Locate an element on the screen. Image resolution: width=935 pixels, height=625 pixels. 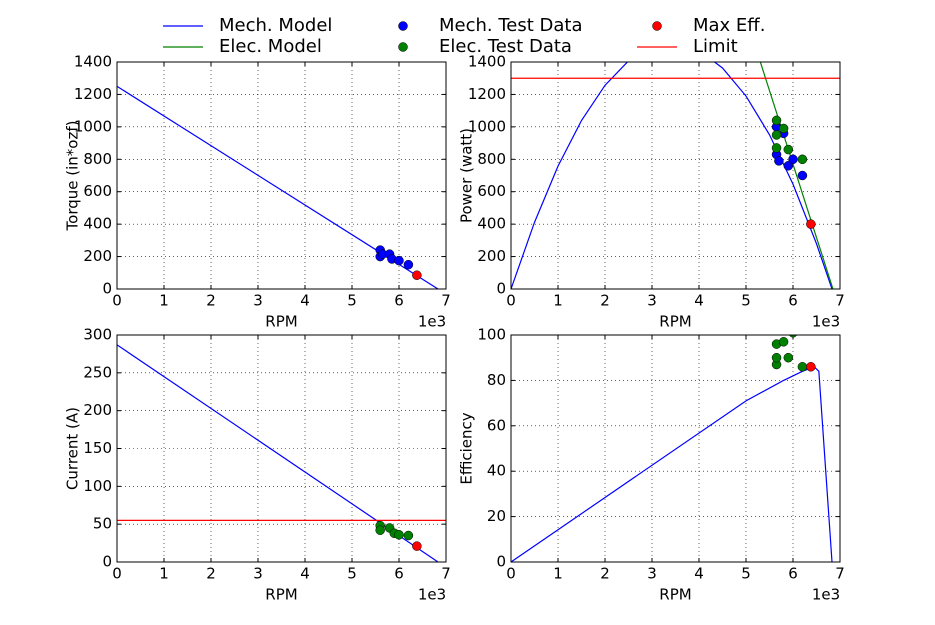
legend-label: Elec. Test Data is located at coordinates (505, 46).